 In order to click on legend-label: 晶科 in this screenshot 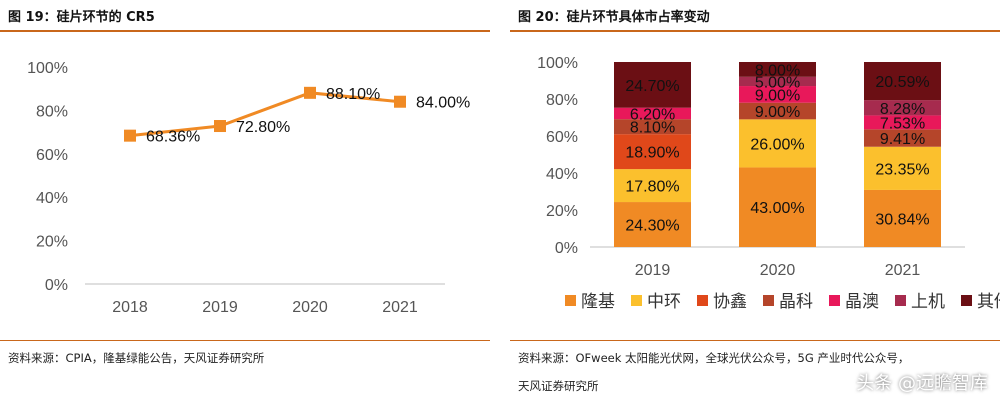, I will do `click(796, 301)`.